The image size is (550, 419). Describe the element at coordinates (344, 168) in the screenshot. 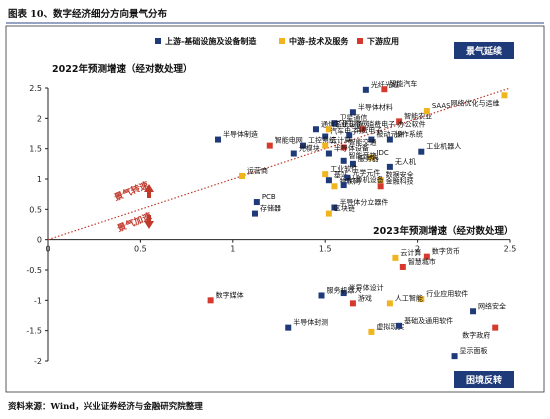

I see `data-point-label: 工业软件` at that location.